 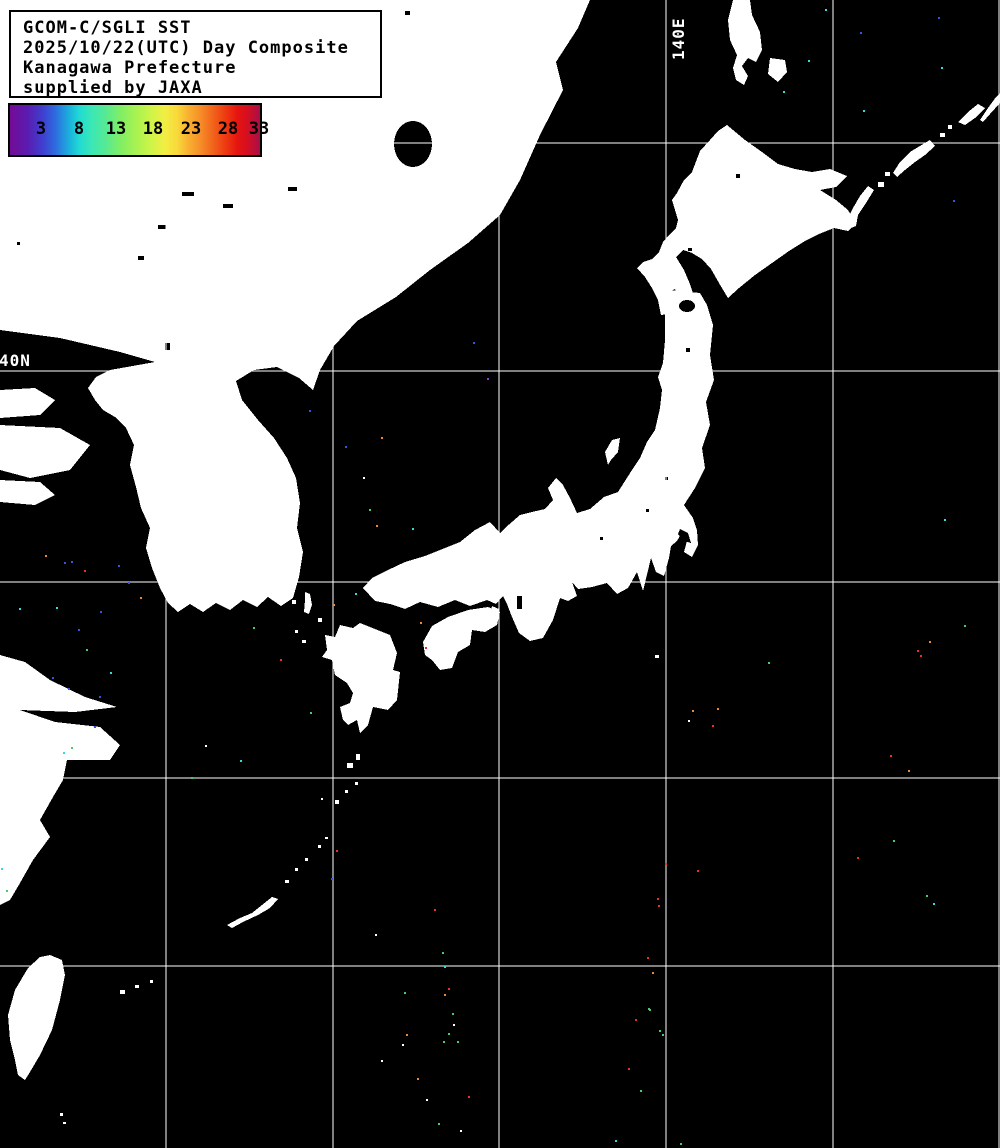 I want to click on date-line: 2025/10/22(UTC) Day Composite, so click(x=186, y=48).